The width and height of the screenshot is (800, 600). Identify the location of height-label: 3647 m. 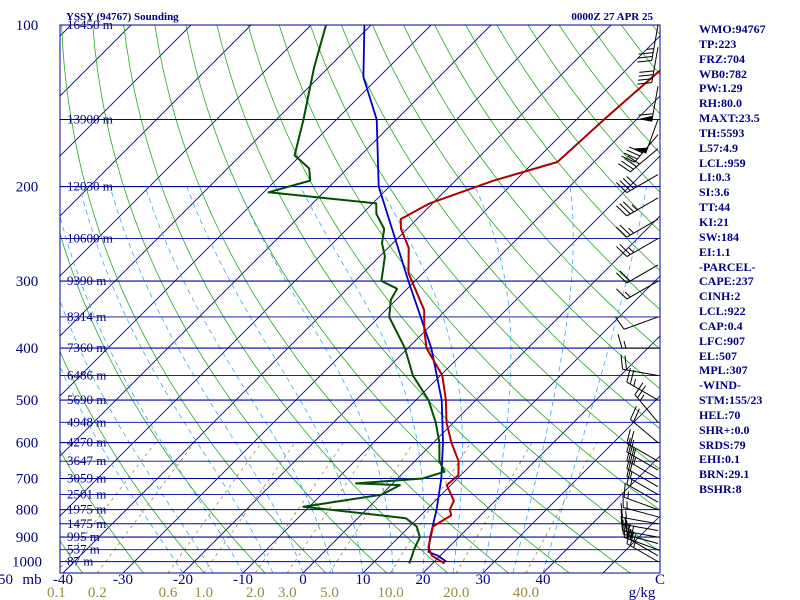
(86, 460).